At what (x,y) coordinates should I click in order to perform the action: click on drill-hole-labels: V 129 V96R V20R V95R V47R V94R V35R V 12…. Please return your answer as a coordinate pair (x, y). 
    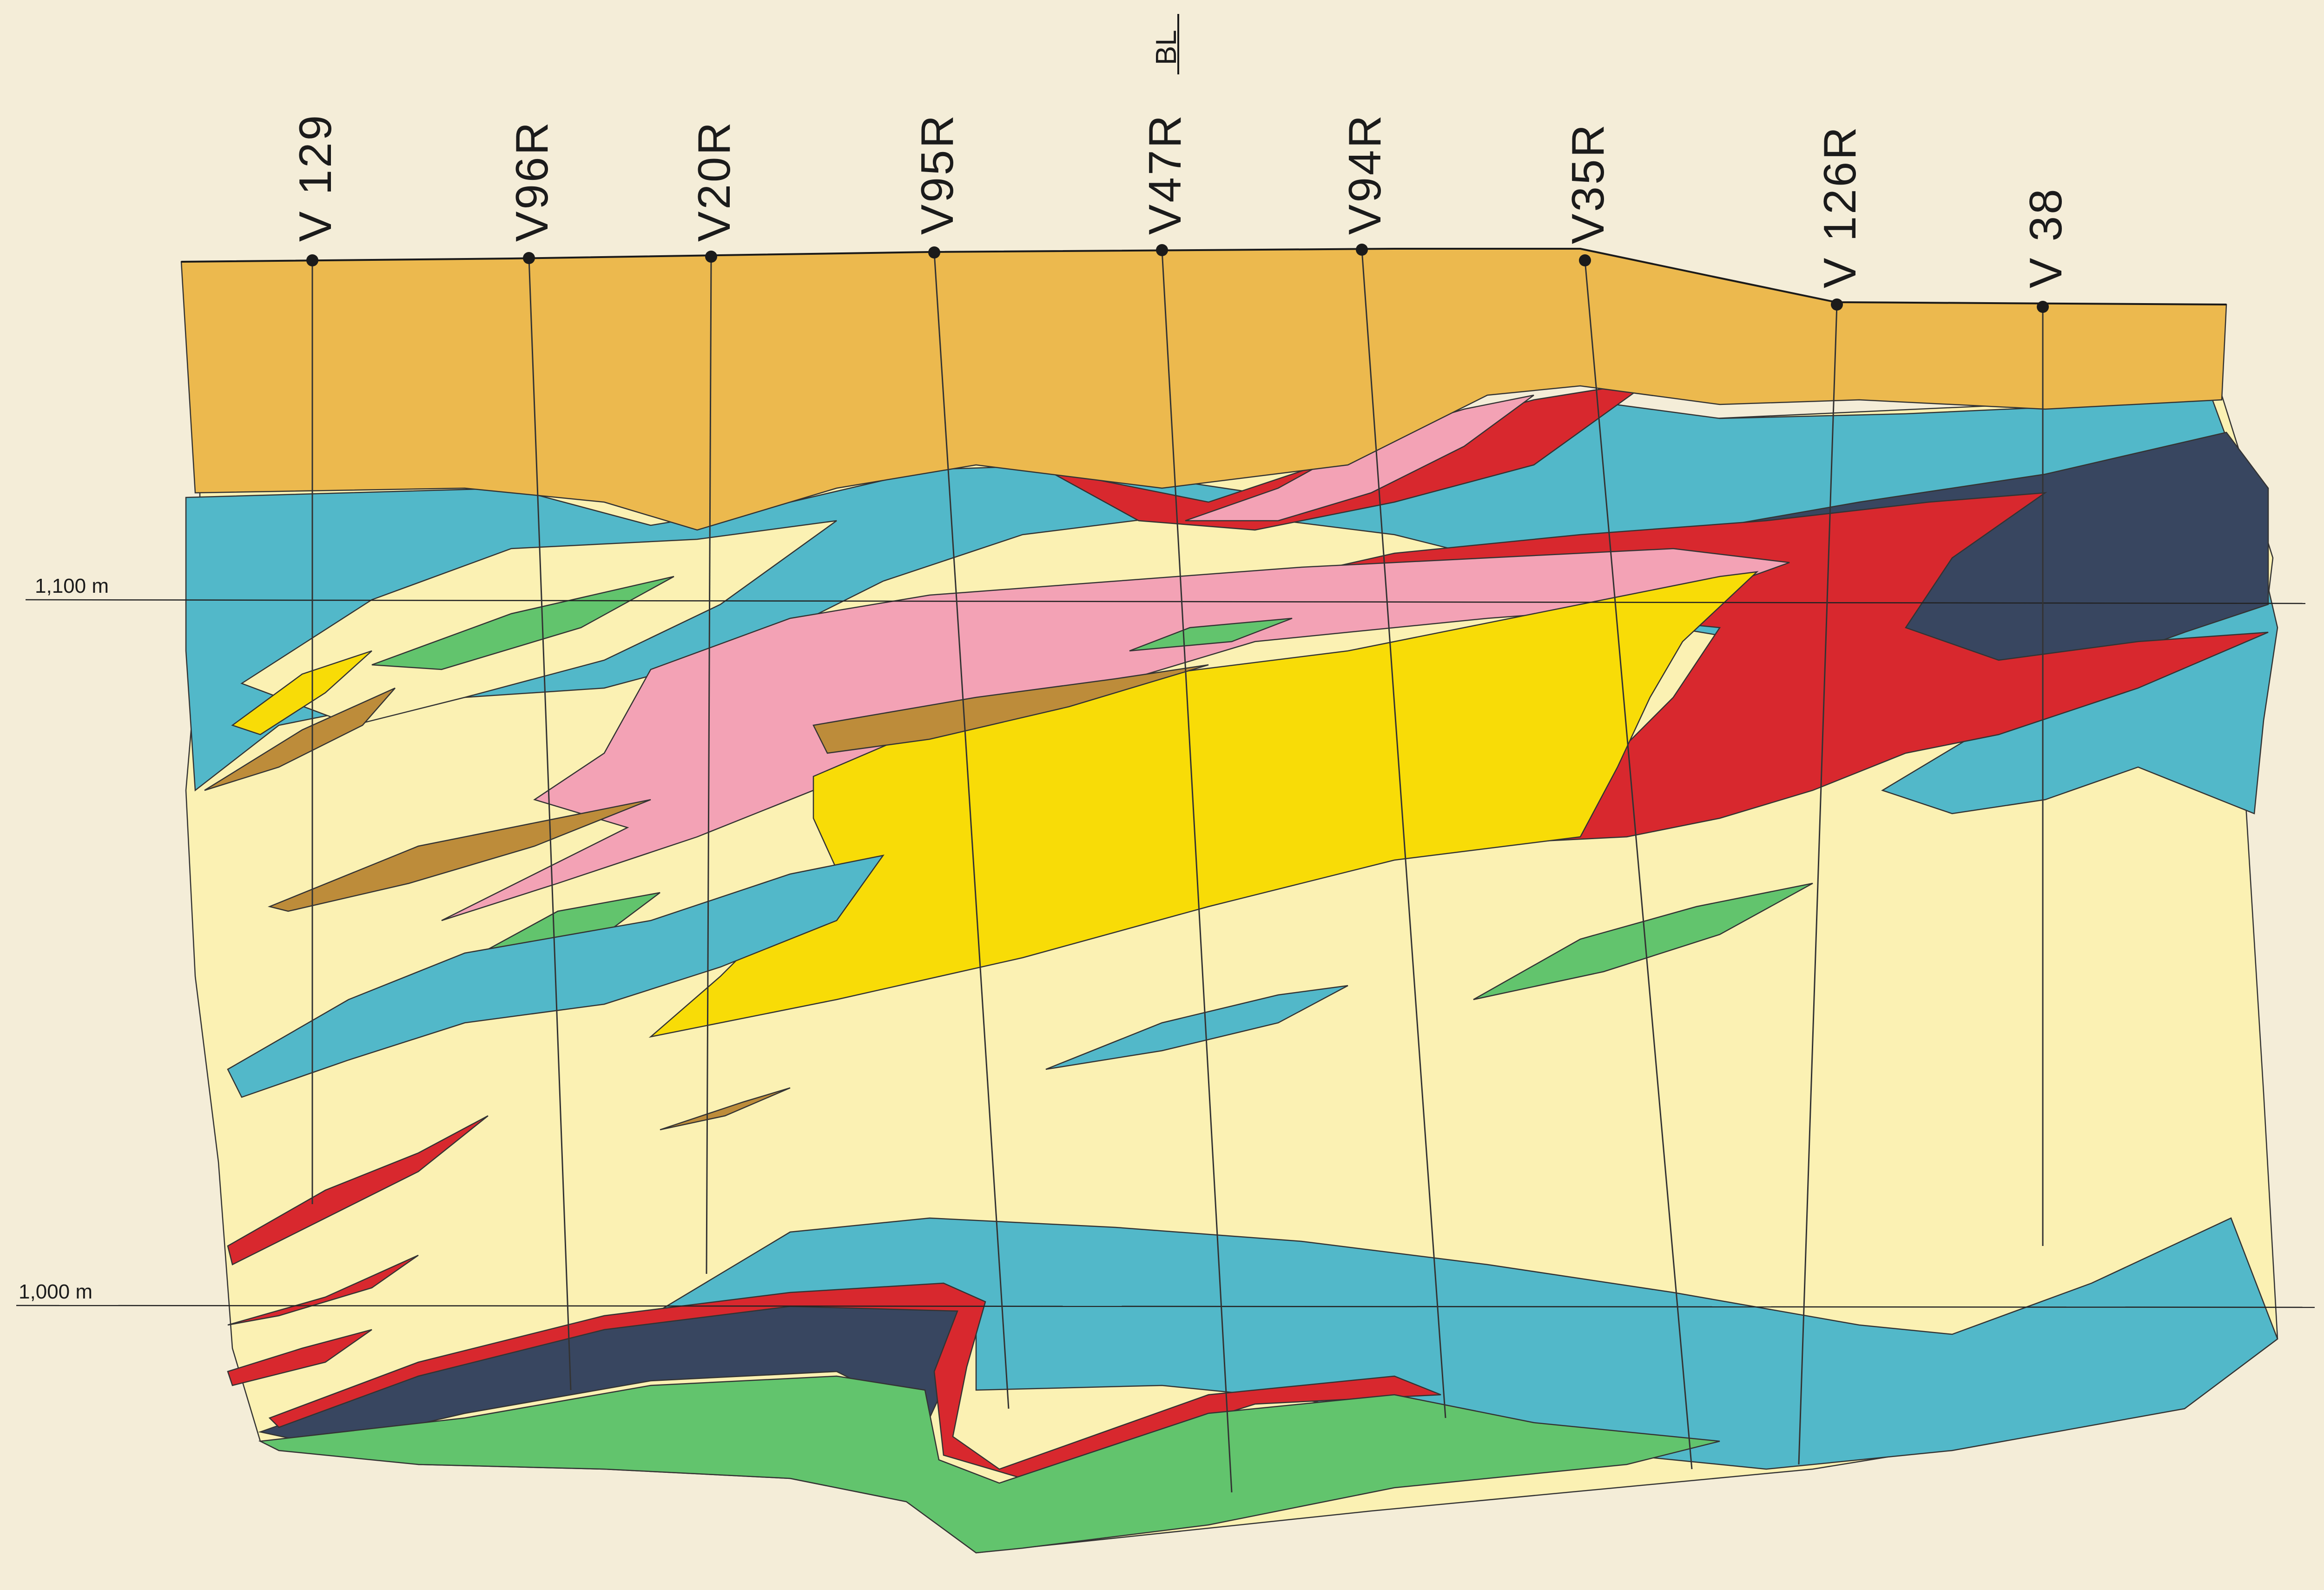
    Looking at the image, I should click on (1180, 200).